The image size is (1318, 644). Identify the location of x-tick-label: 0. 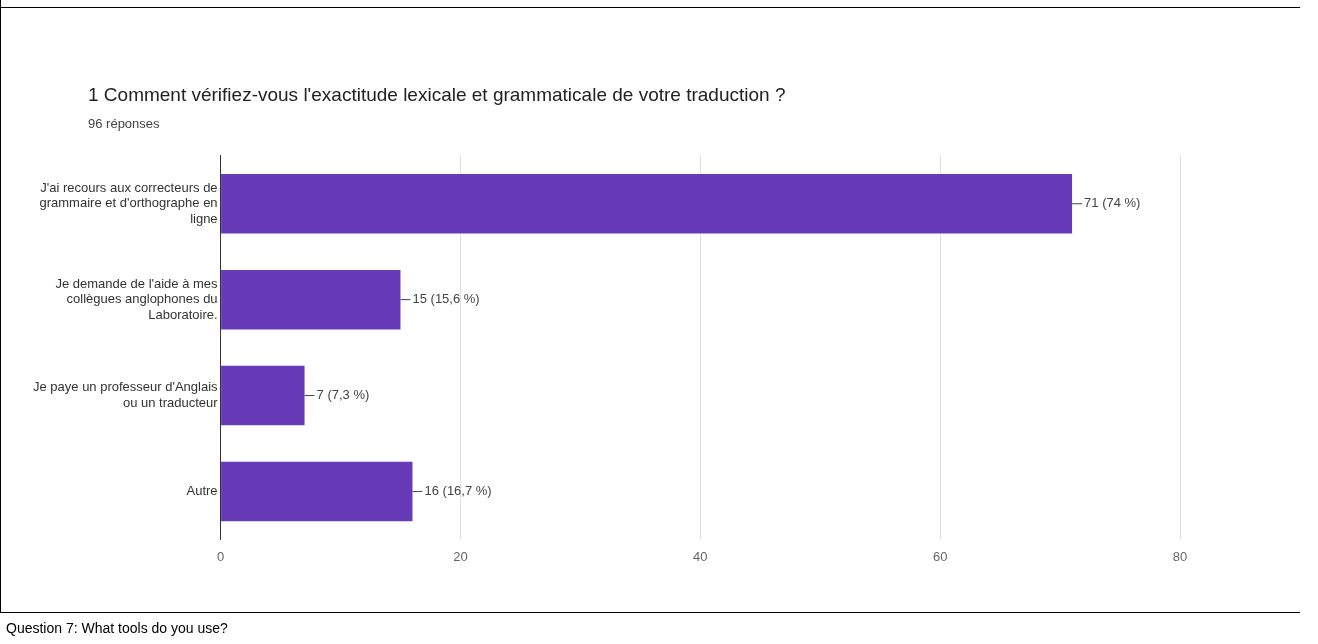
(220, 556).